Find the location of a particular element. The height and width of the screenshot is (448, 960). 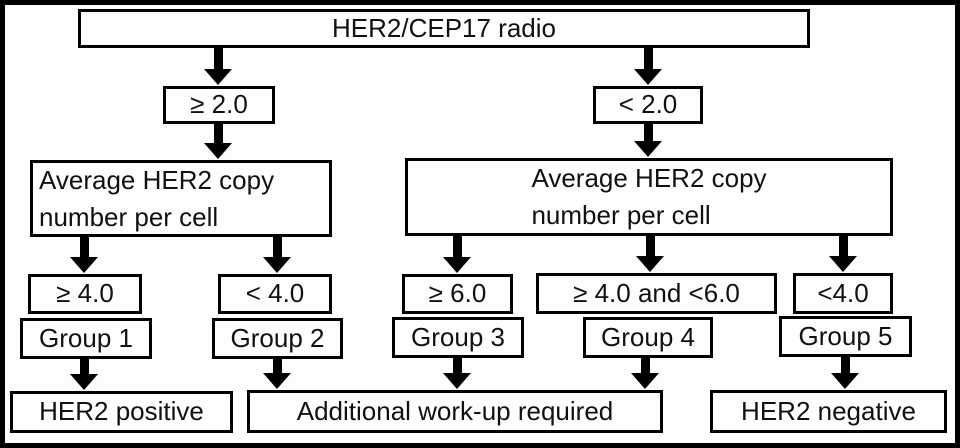

node-group-1: Group 1 is located at coordinates (86, 338).